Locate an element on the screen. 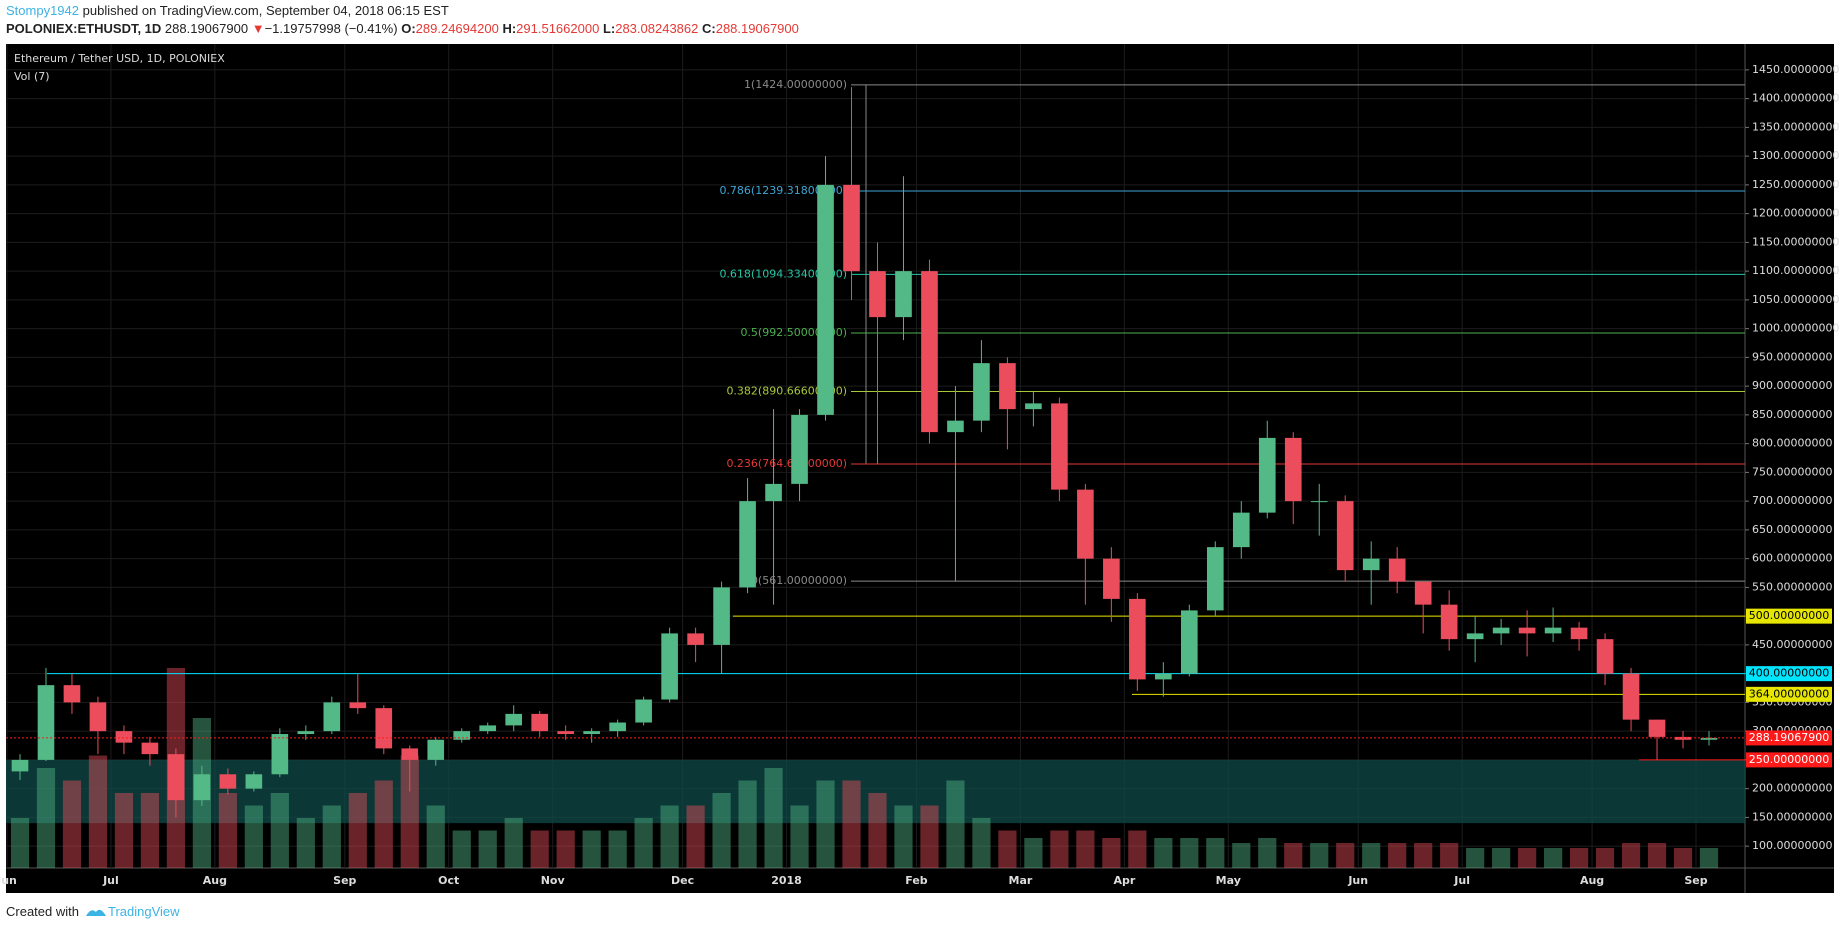 This screenshot has height=930, width=1840. y-tick-label: 450.00000000 is located at coordinates (1792, 644).